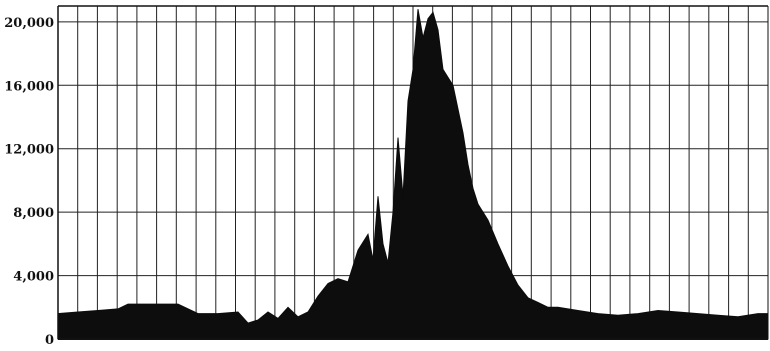 The image size is (770, 351). Describe the element at coordinates (29, 150) in the screenshot. I see `y-tick-label: 12,000` at that location.